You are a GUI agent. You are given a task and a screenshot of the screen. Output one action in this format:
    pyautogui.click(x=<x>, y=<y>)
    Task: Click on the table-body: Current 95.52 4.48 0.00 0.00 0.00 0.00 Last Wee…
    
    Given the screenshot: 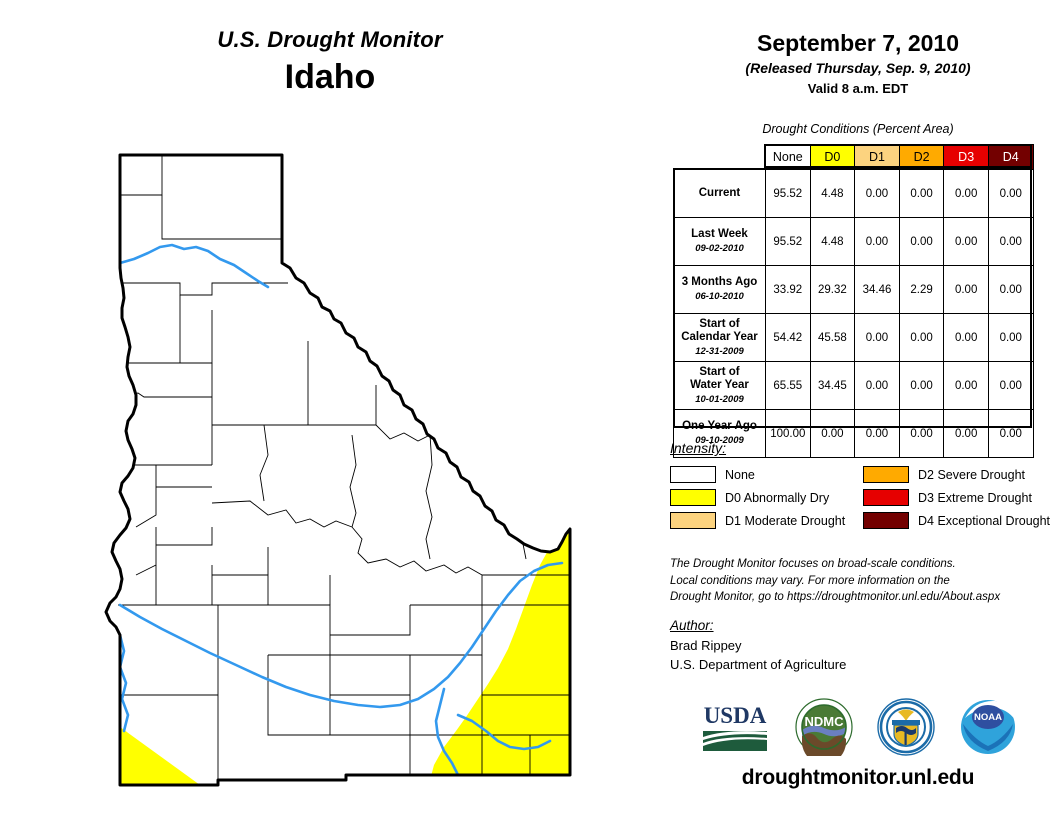 What is the action you would take?
    pyautogui.click(x=853, y=313)
    